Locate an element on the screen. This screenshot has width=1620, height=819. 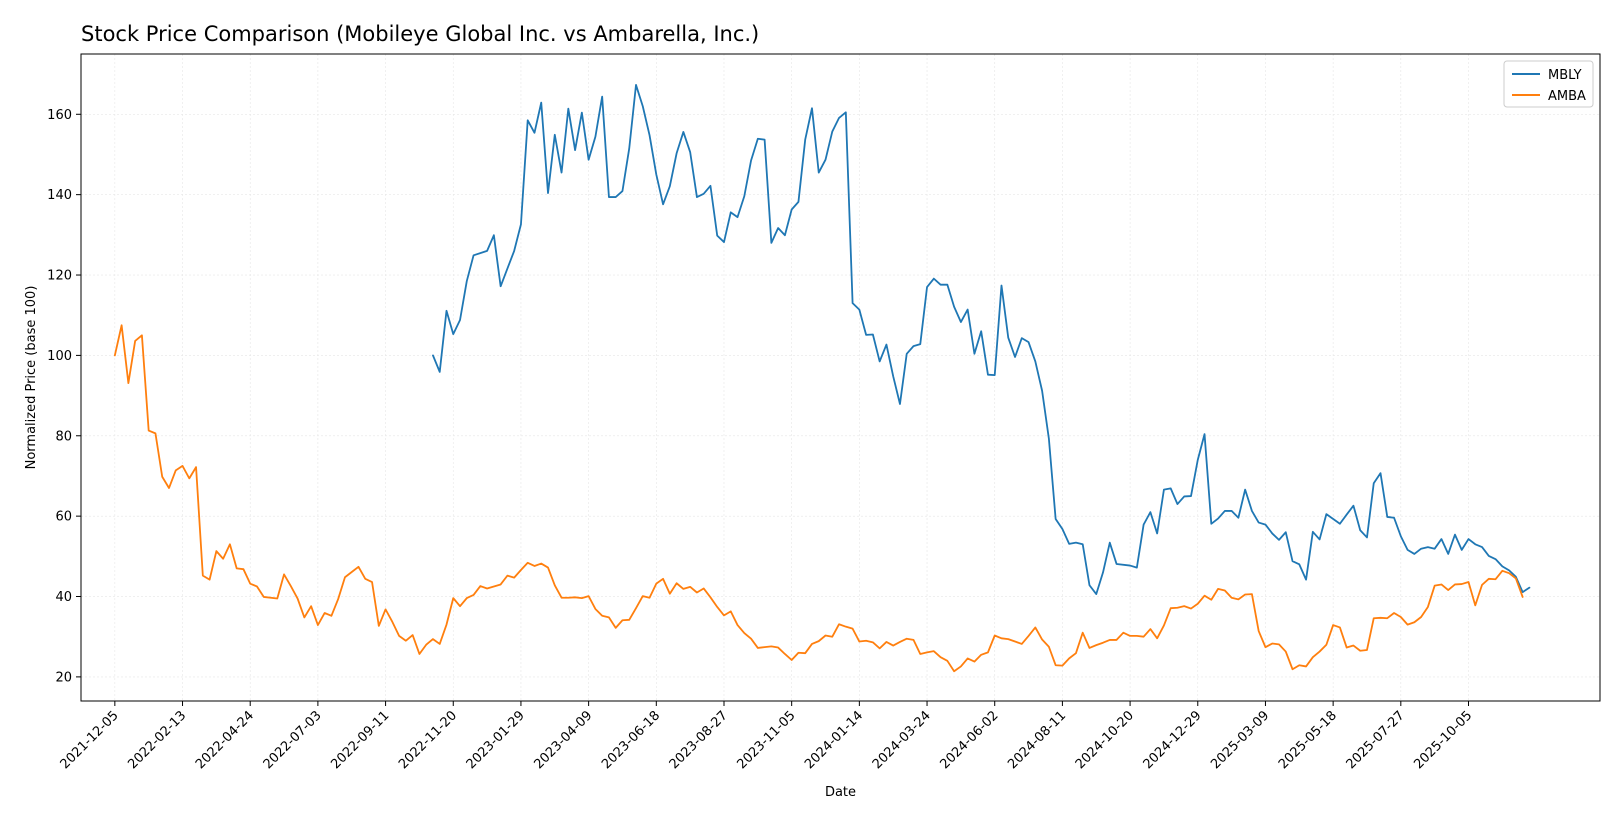
y-axis-ticks: 20 40 60 80 100 120 140 160 is located at coordinates (64, 396).